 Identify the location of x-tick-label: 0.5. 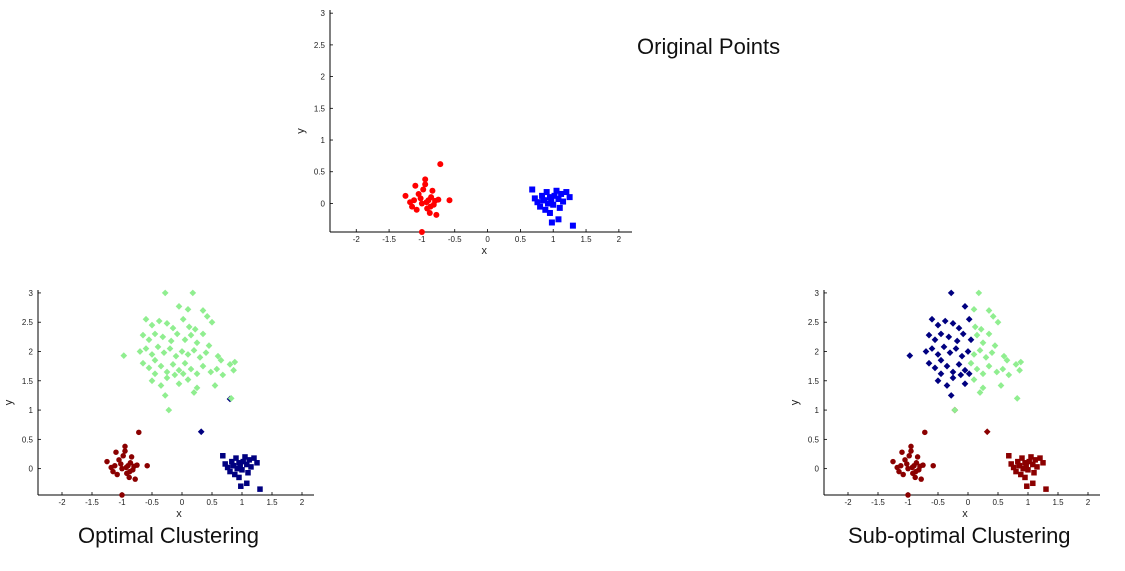
(521, 239).